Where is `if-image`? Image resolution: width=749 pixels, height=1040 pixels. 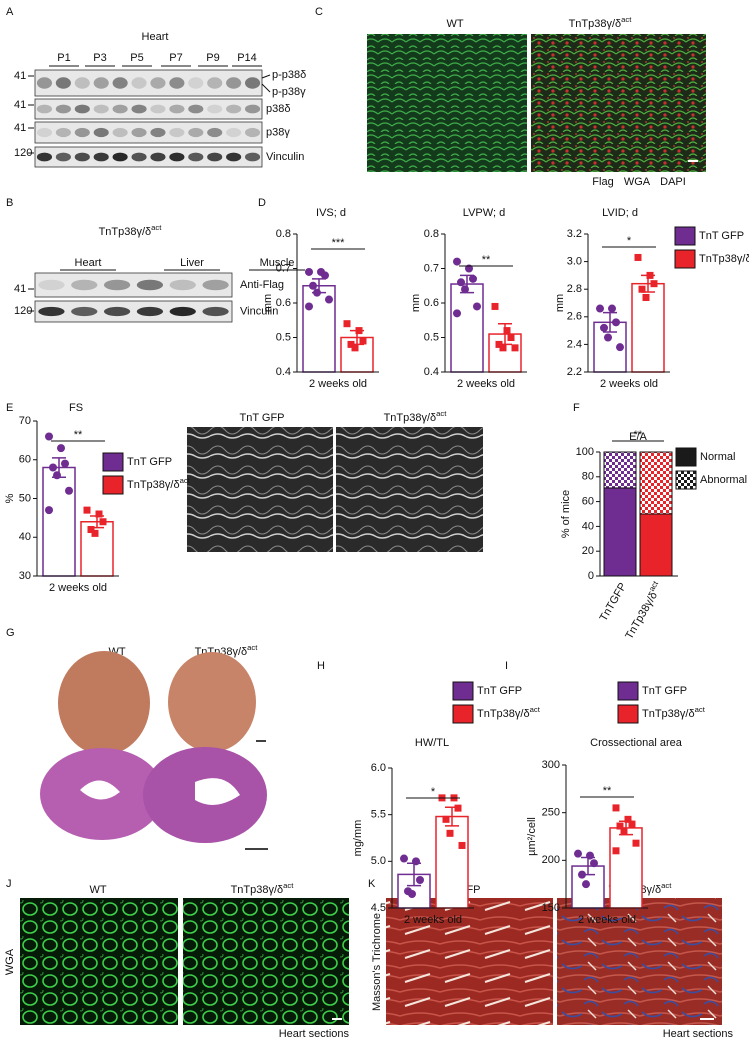
if-image is located at coordinates (447, 103).